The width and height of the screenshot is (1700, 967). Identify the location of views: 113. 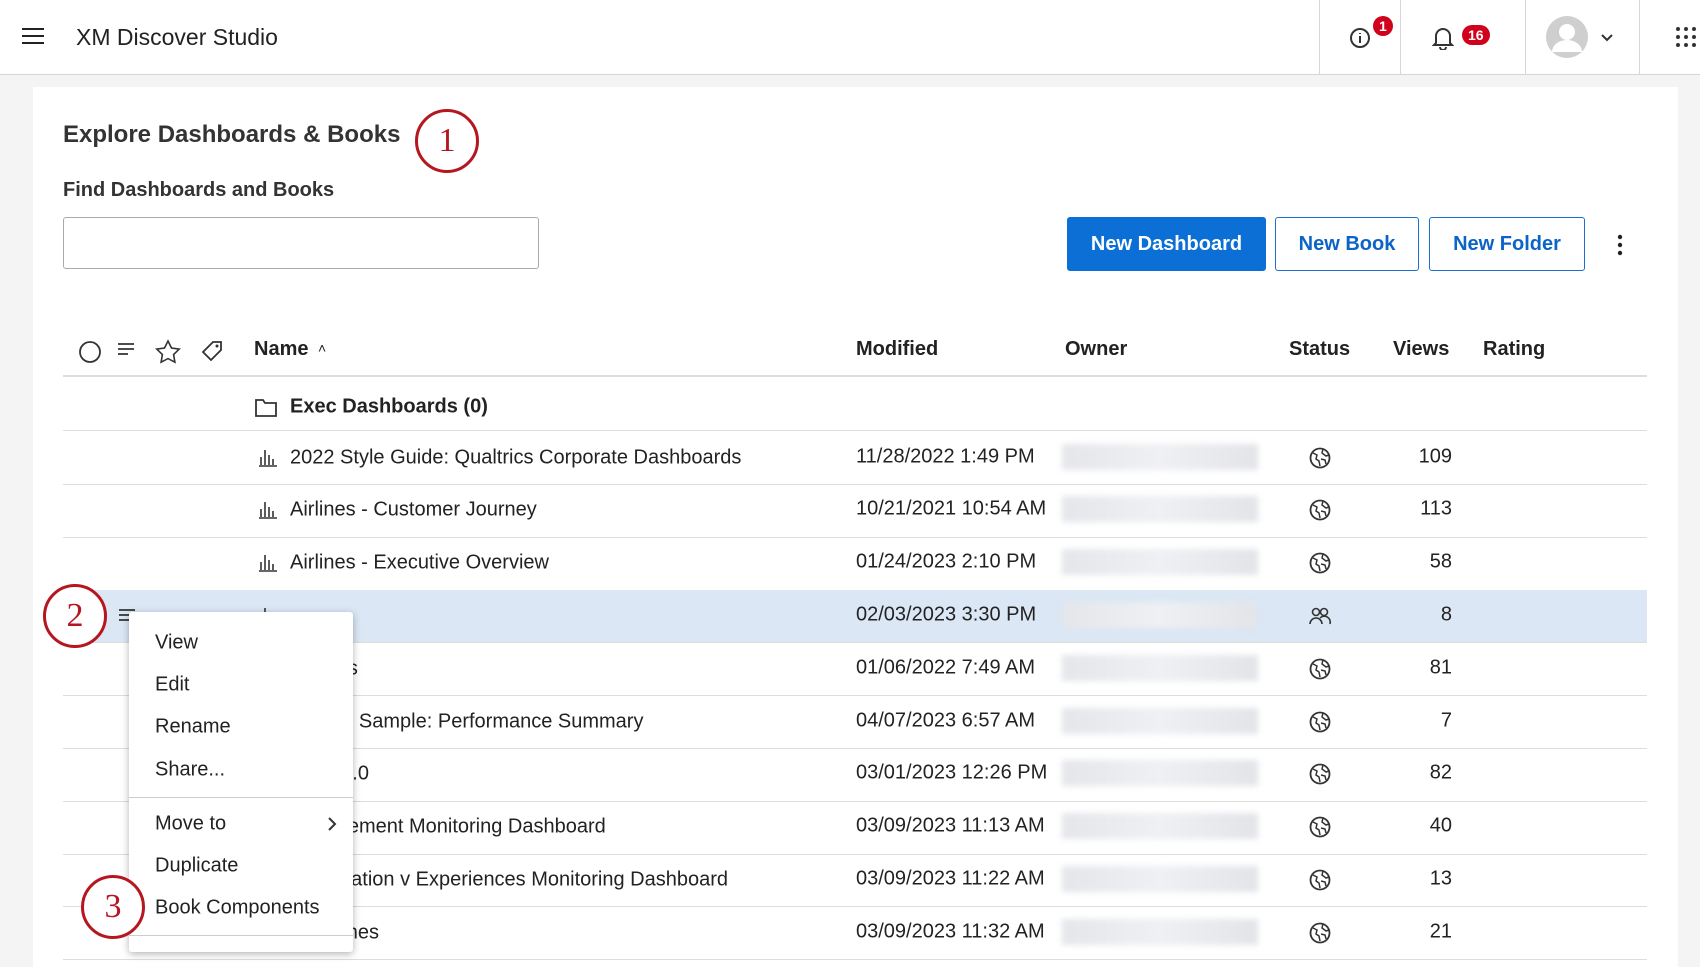
(1436, 508).